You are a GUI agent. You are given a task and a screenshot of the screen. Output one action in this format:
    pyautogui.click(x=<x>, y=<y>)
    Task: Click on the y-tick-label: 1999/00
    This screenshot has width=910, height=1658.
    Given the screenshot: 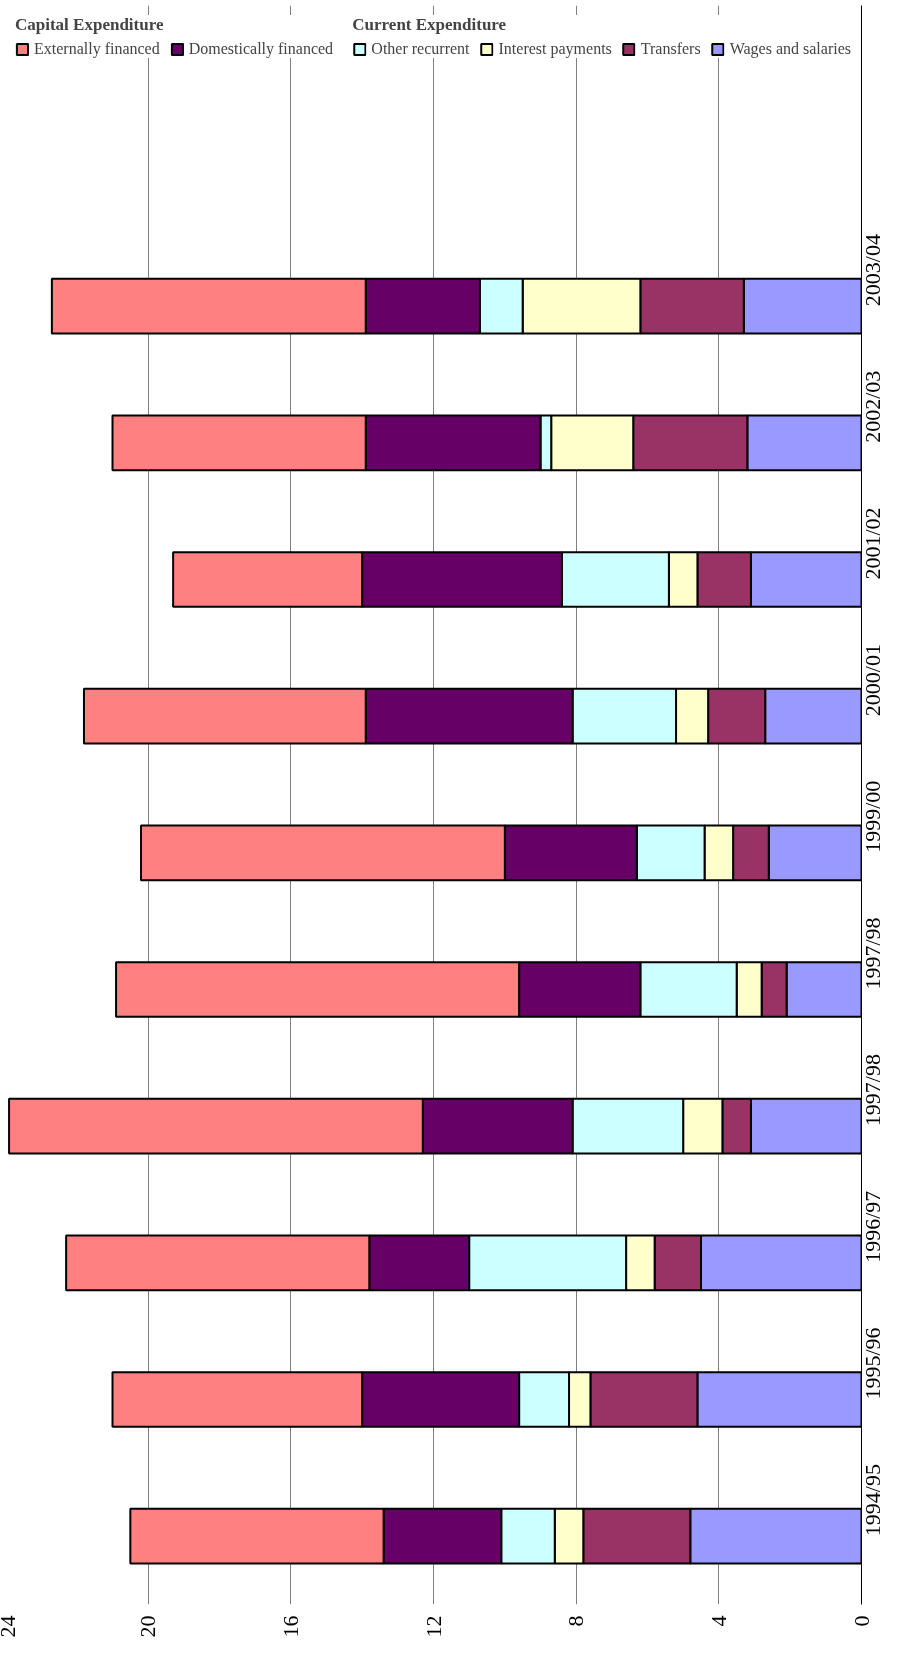 What is the action you would take?
    pyautogui.click(x=872, y=816)
    